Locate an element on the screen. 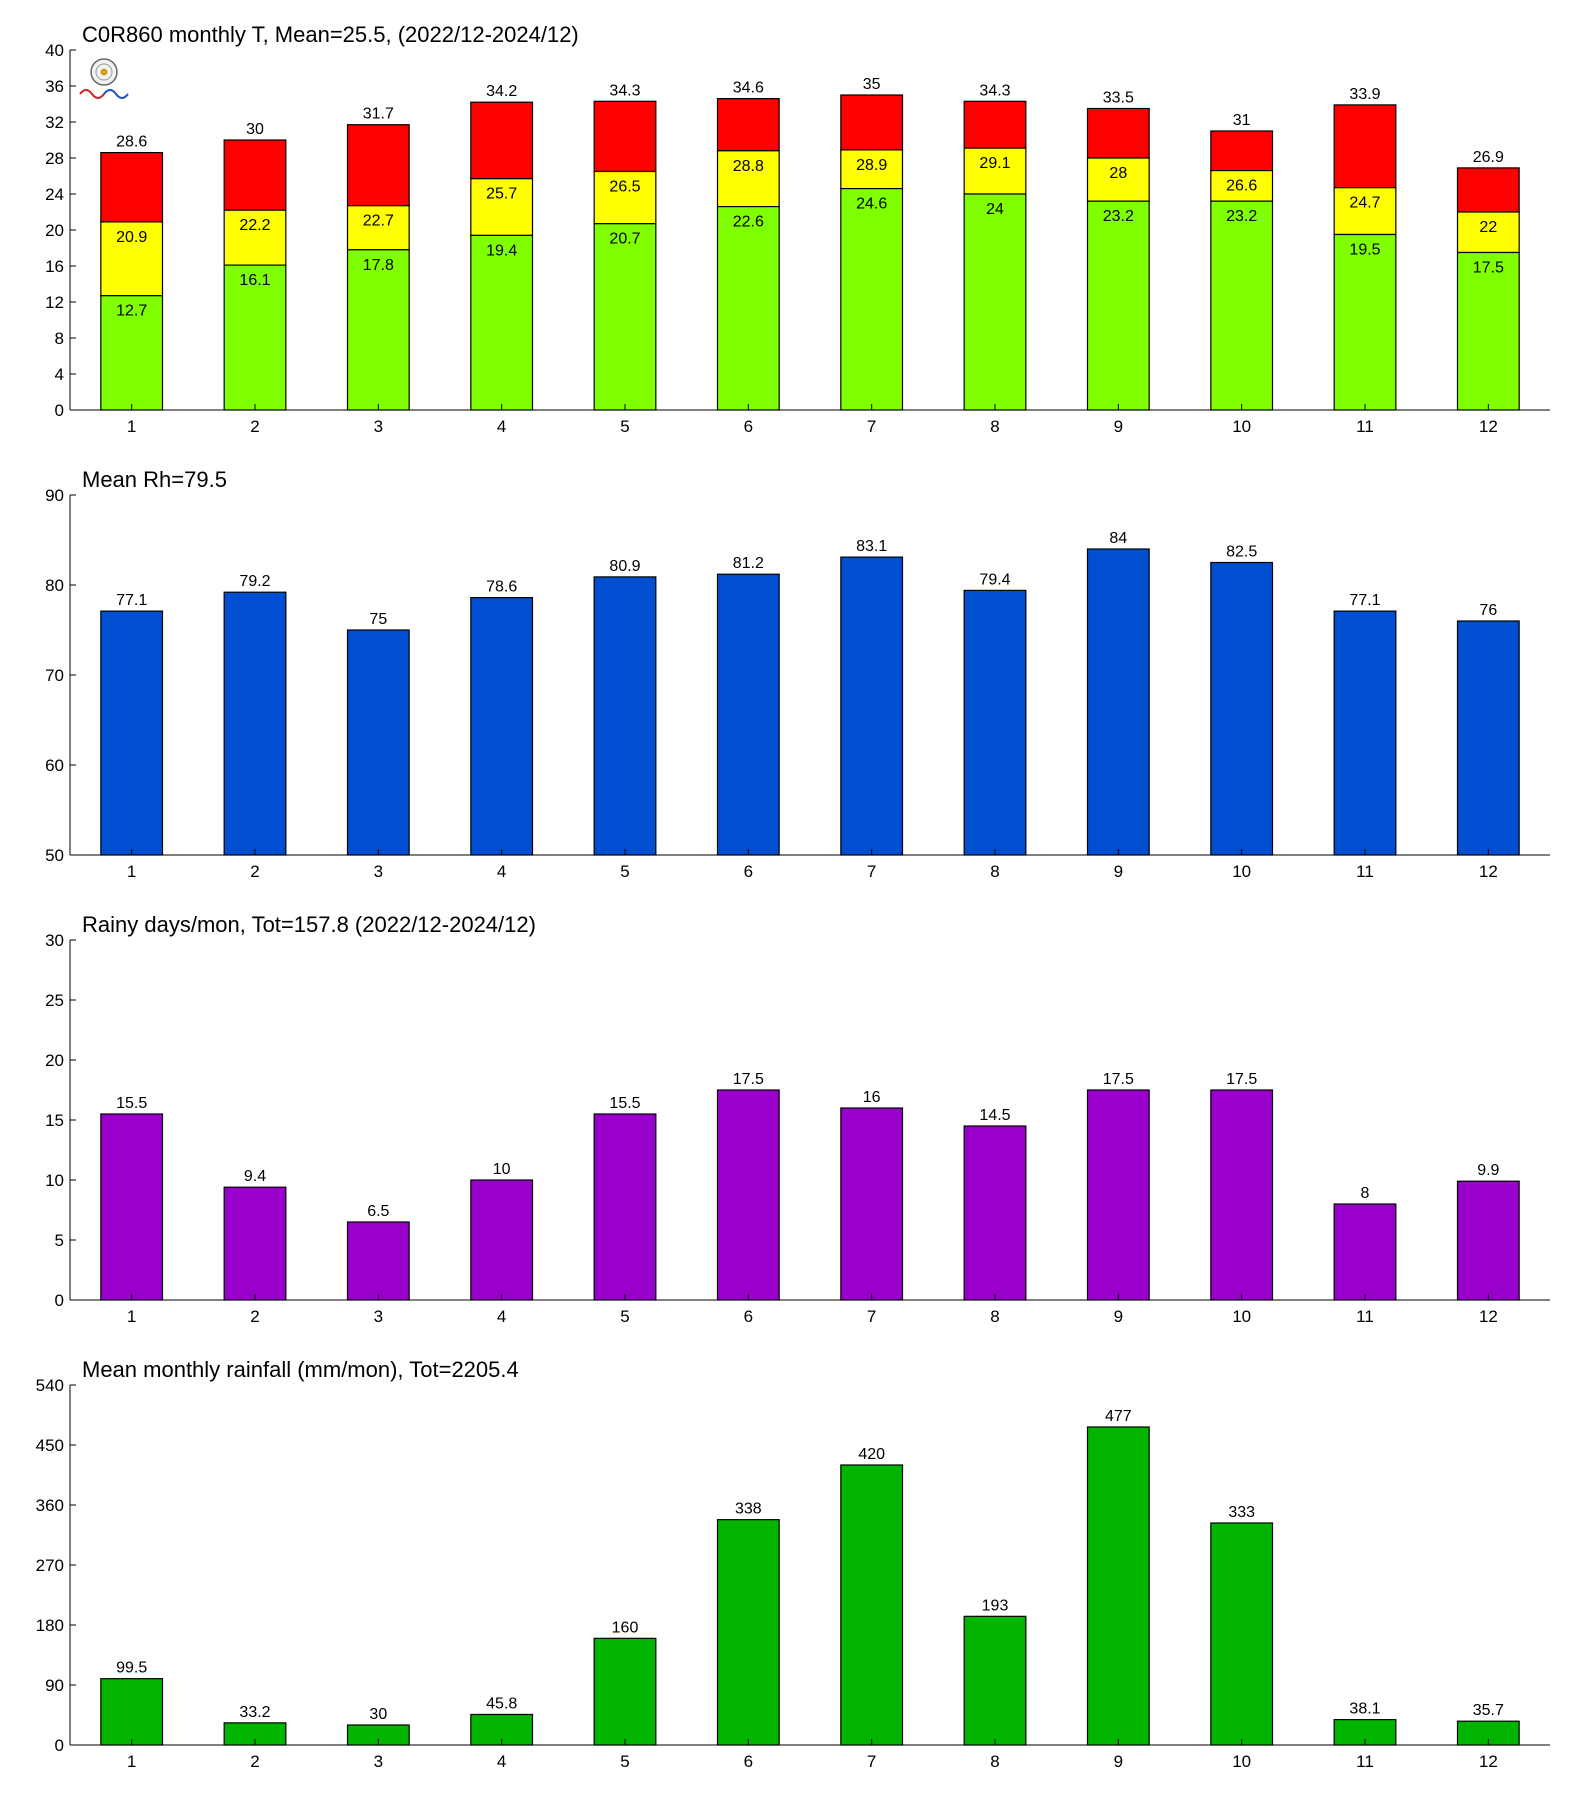 The width and height of the screenshot is (1580, 1800). temperature-x-tick-label: 6 is located at coordinates (748, 426).